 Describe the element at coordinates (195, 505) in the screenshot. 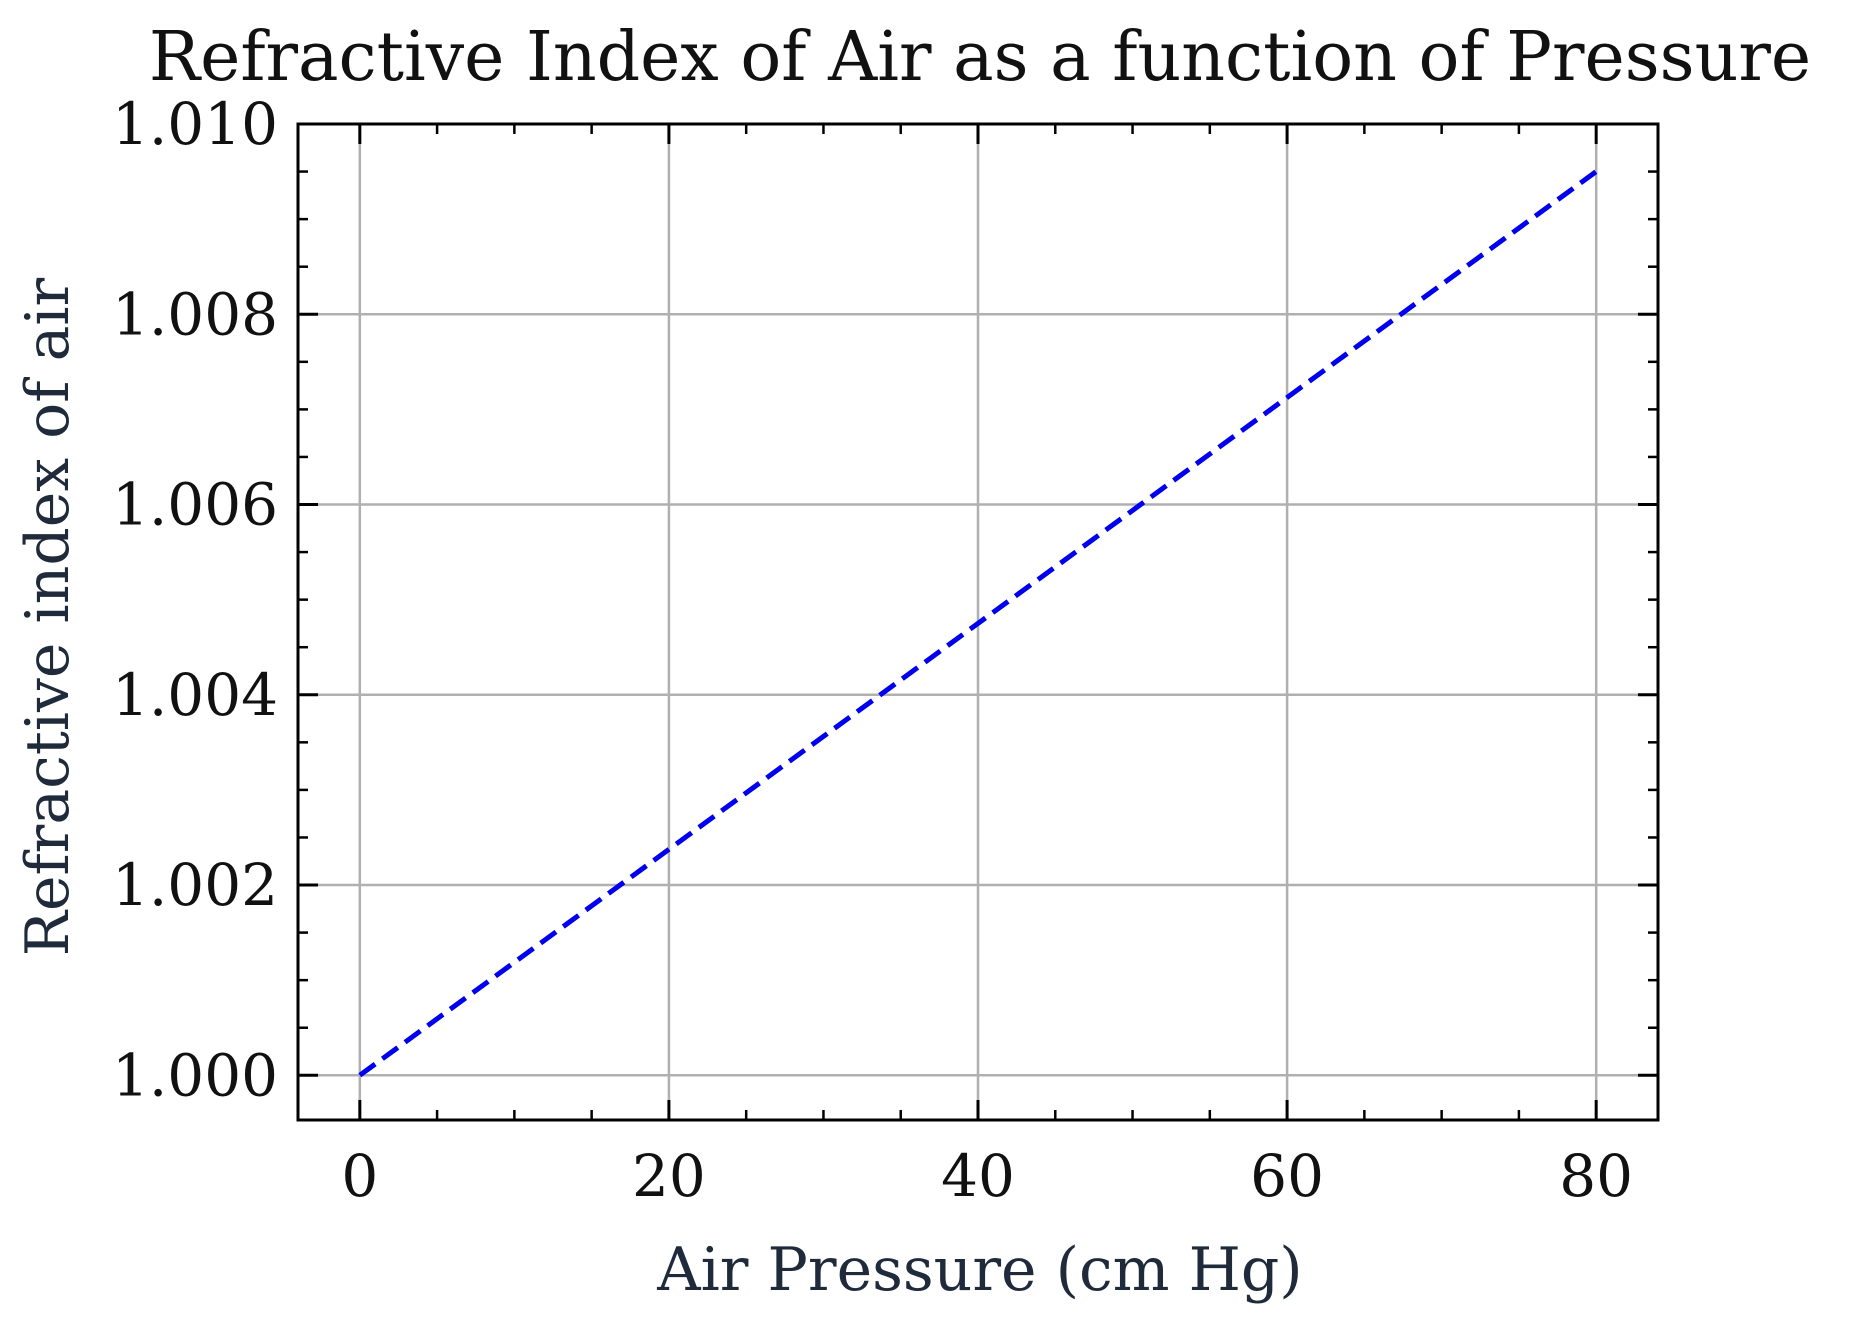

I see `y-tick-label: 1.006` at that location.